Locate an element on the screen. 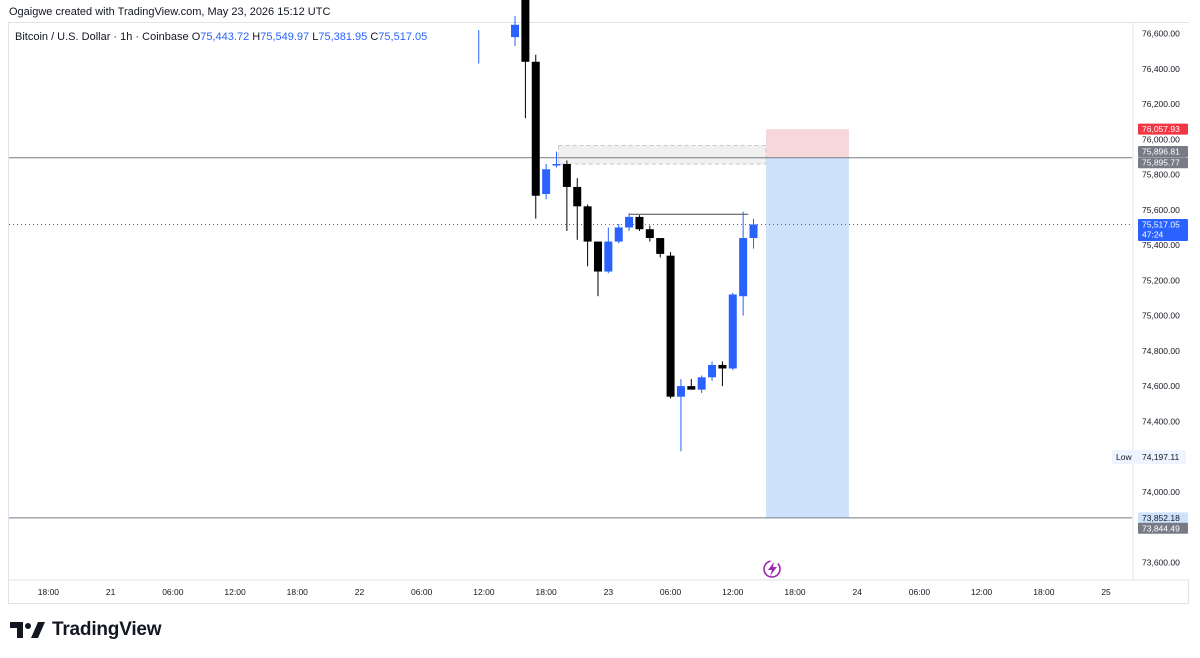 This screenshot has width=1200, height=658. imbalance-box is located at coordinates (662, 155).